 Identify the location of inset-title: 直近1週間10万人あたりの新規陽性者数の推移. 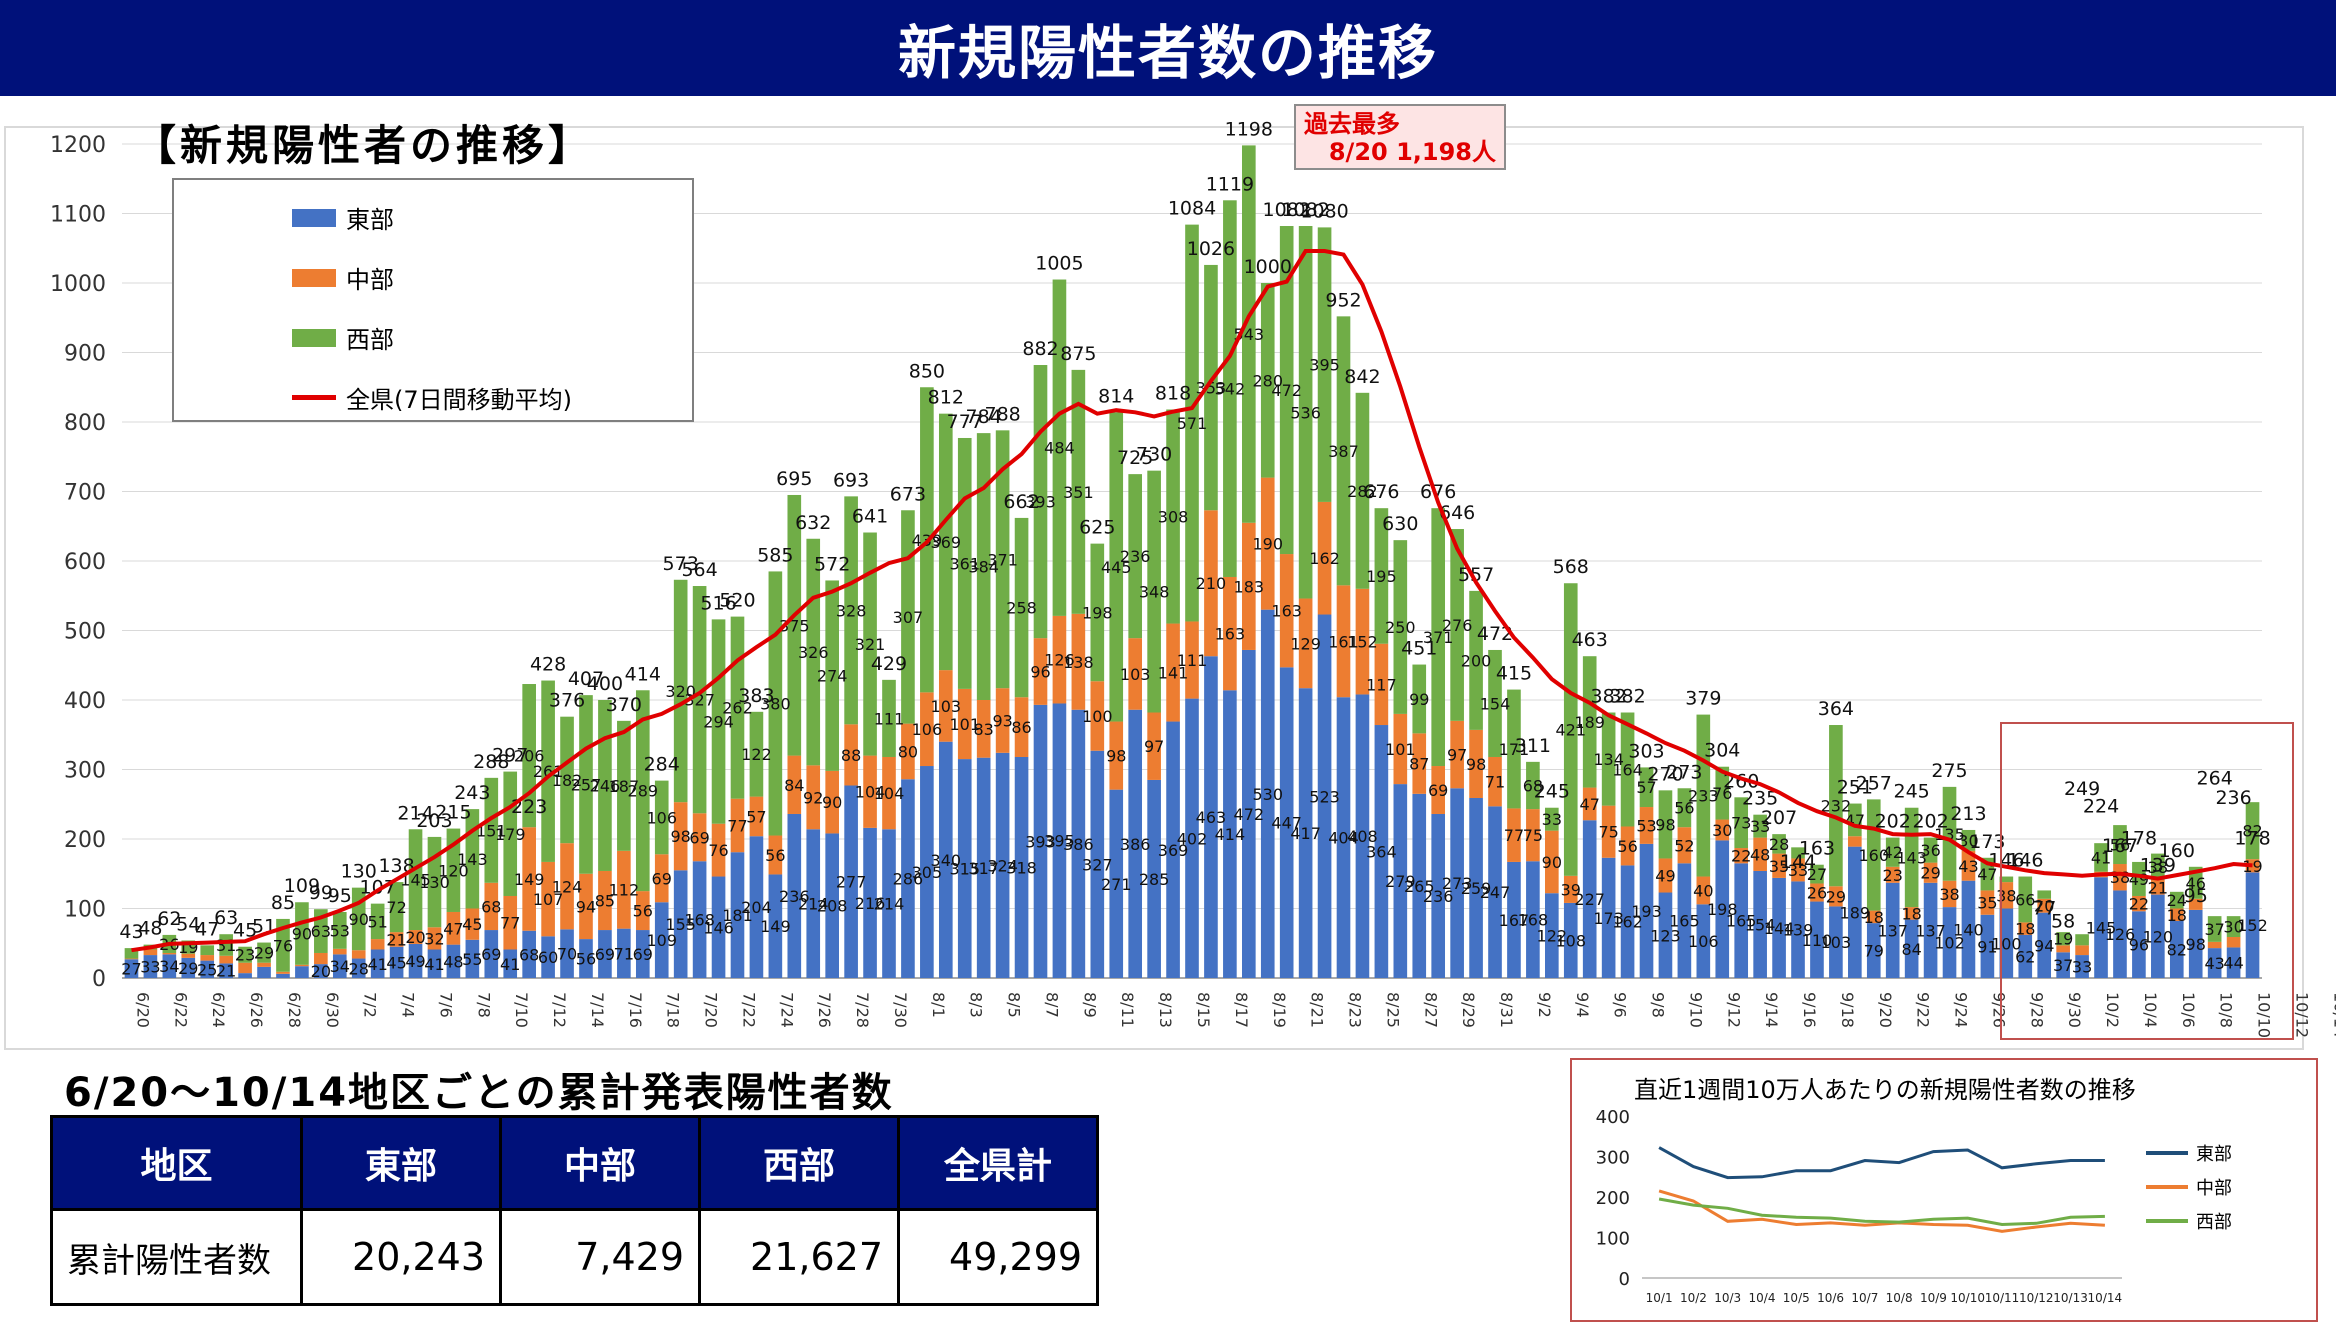
(1885, 1090).